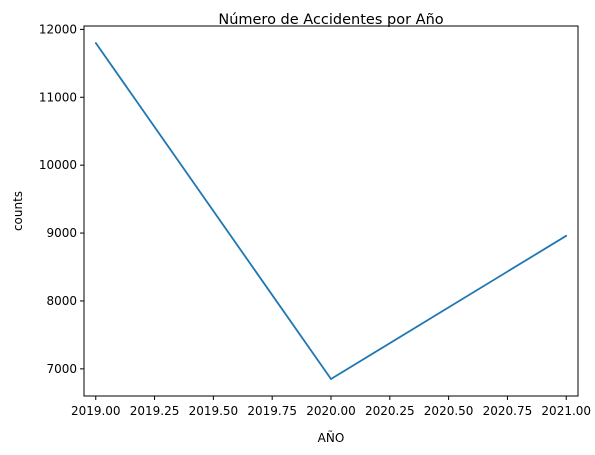 The width and height of the screenshot is (595, 455). What do you see at coordinates (331, 437) in the screenshot?
I see `x-axis-title: AÑO` at bounding box center [331, 437].